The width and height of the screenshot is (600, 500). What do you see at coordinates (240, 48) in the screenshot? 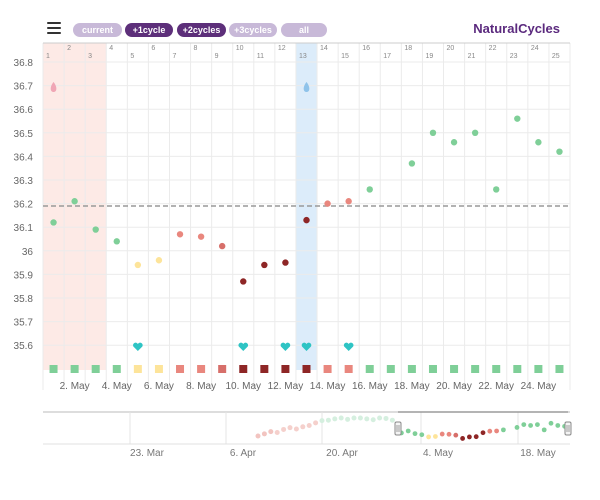
I see `cycle-day-label: 10` at bounding box center [240, 48].